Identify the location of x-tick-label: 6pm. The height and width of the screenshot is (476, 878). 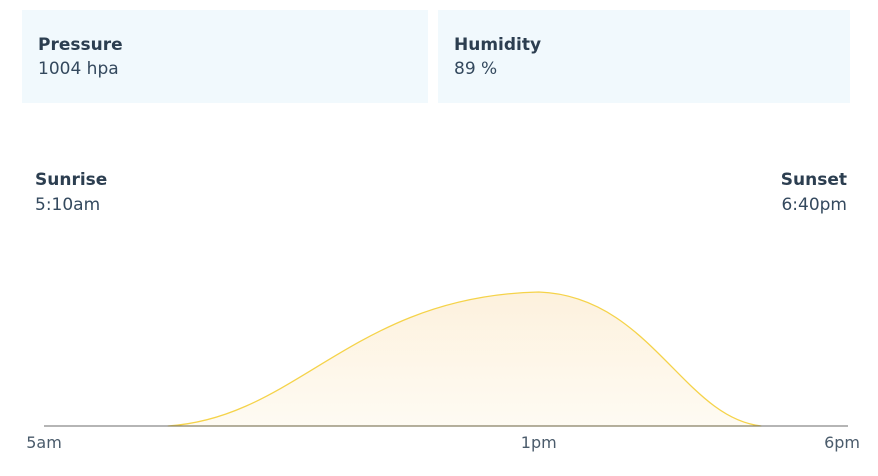
(842, 442).